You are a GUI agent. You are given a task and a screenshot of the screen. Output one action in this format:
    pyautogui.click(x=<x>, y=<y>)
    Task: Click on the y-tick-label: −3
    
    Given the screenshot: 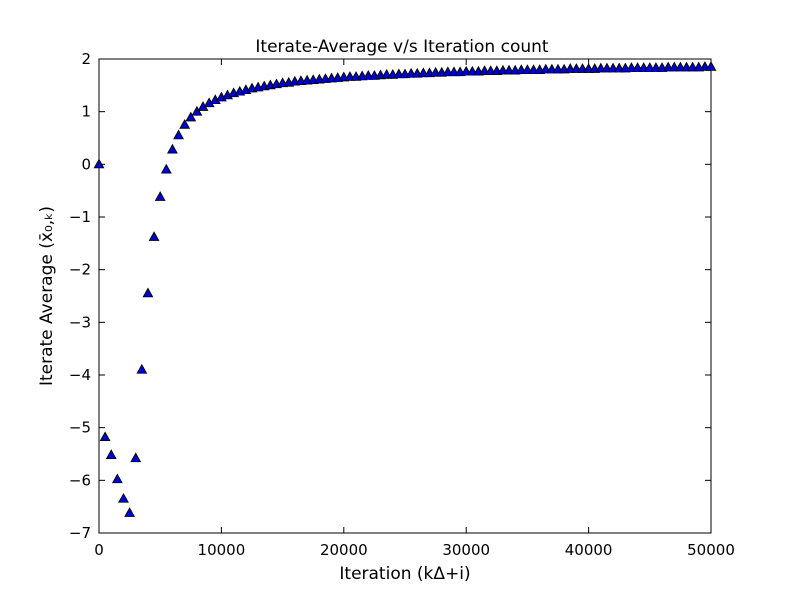 What is the action you would take?
    pyautogui.click(x=80, y=322)
    